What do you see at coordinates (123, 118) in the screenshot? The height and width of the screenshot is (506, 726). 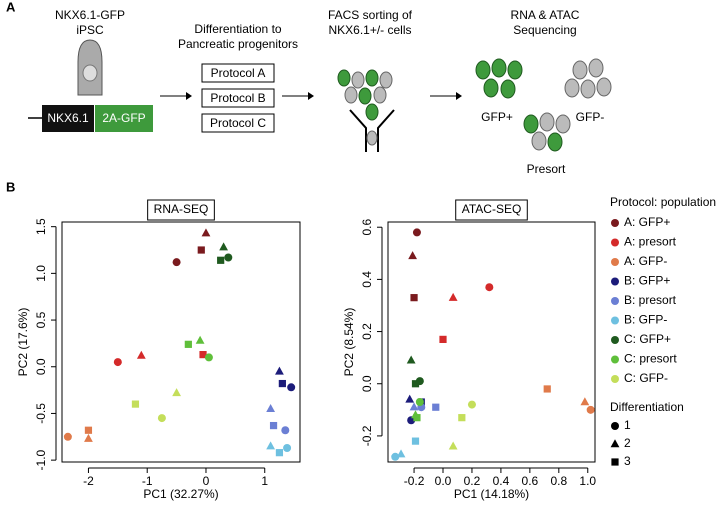 I see `reporter-label: 2A-GFP` at bounding box center [123, 118].